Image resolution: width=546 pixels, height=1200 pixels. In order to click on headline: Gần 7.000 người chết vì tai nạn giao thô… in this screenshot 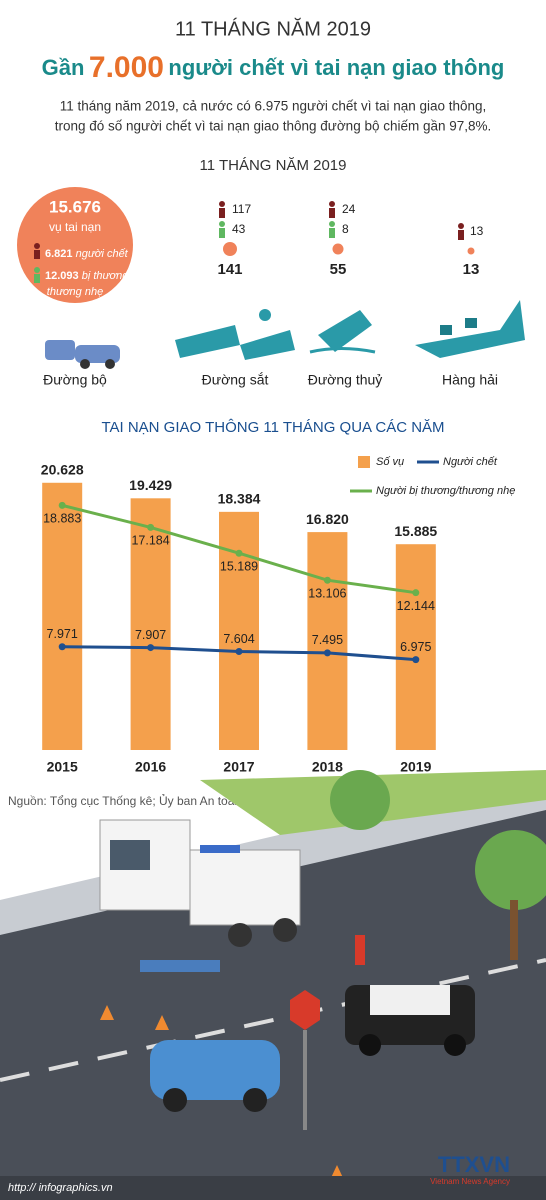, I will do `click(273, 67)`.